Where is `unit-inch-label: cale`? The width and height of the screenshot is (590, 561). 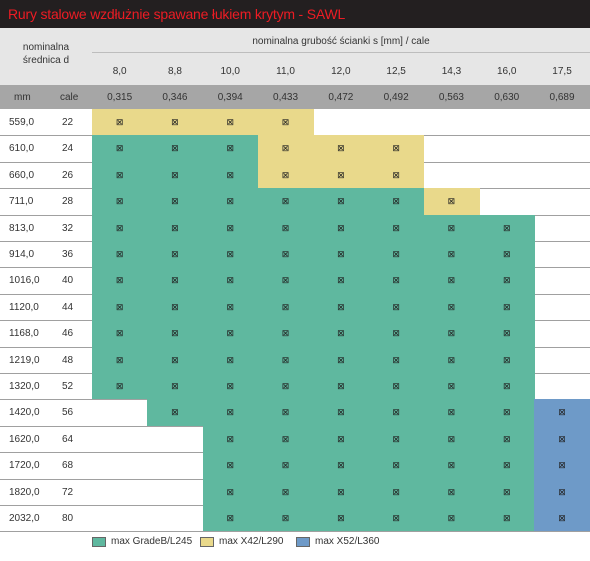
unit-inch-label: cale is located at coordinates (69, 97).